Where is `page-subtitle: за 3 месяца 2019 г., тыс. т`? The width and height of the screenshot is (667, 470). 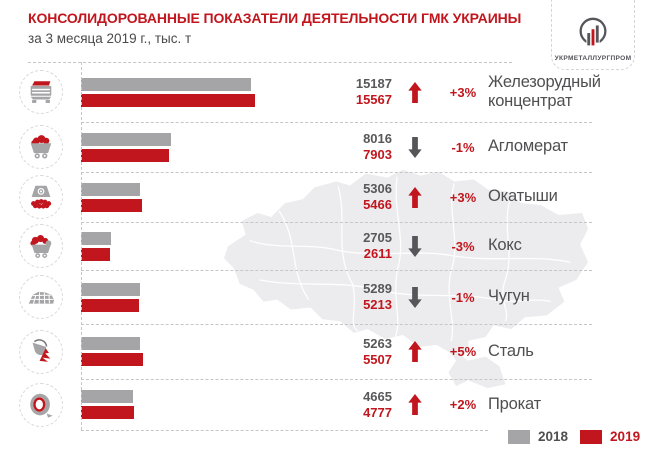
page-subtitle: за 3 месяца 2019 г., тыс. т is located at coordinates (110, 38).